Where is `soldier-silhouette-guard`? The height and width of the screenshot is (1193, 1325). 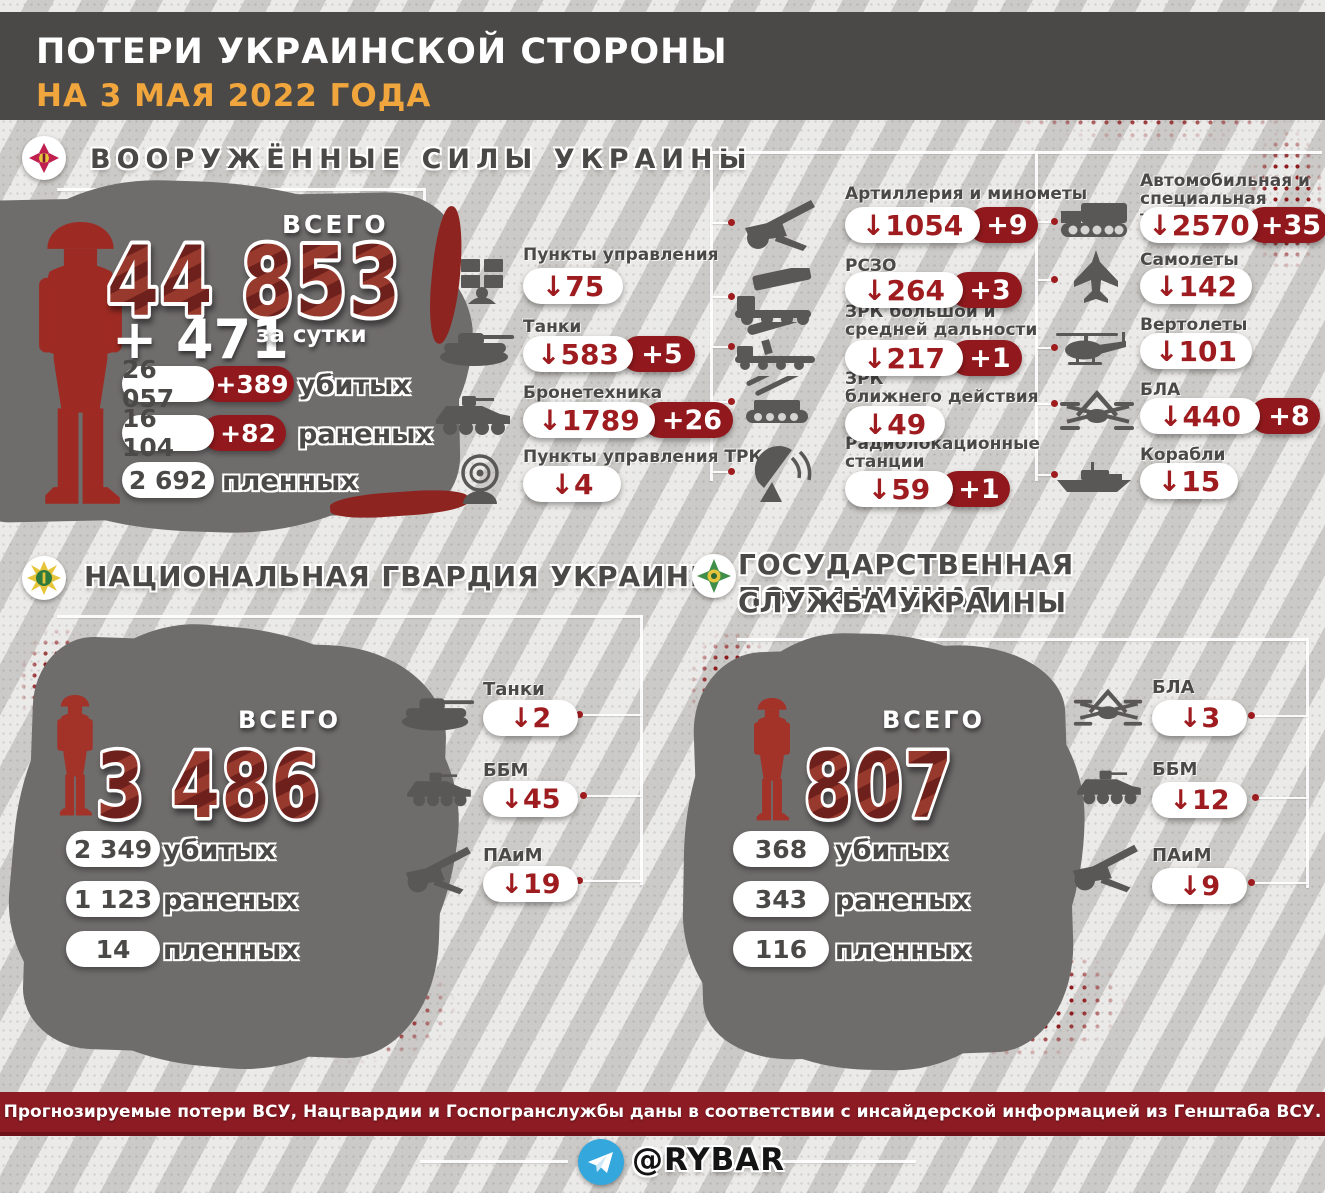
soldier-silhouette-guard is located at coordinates (75, 757).